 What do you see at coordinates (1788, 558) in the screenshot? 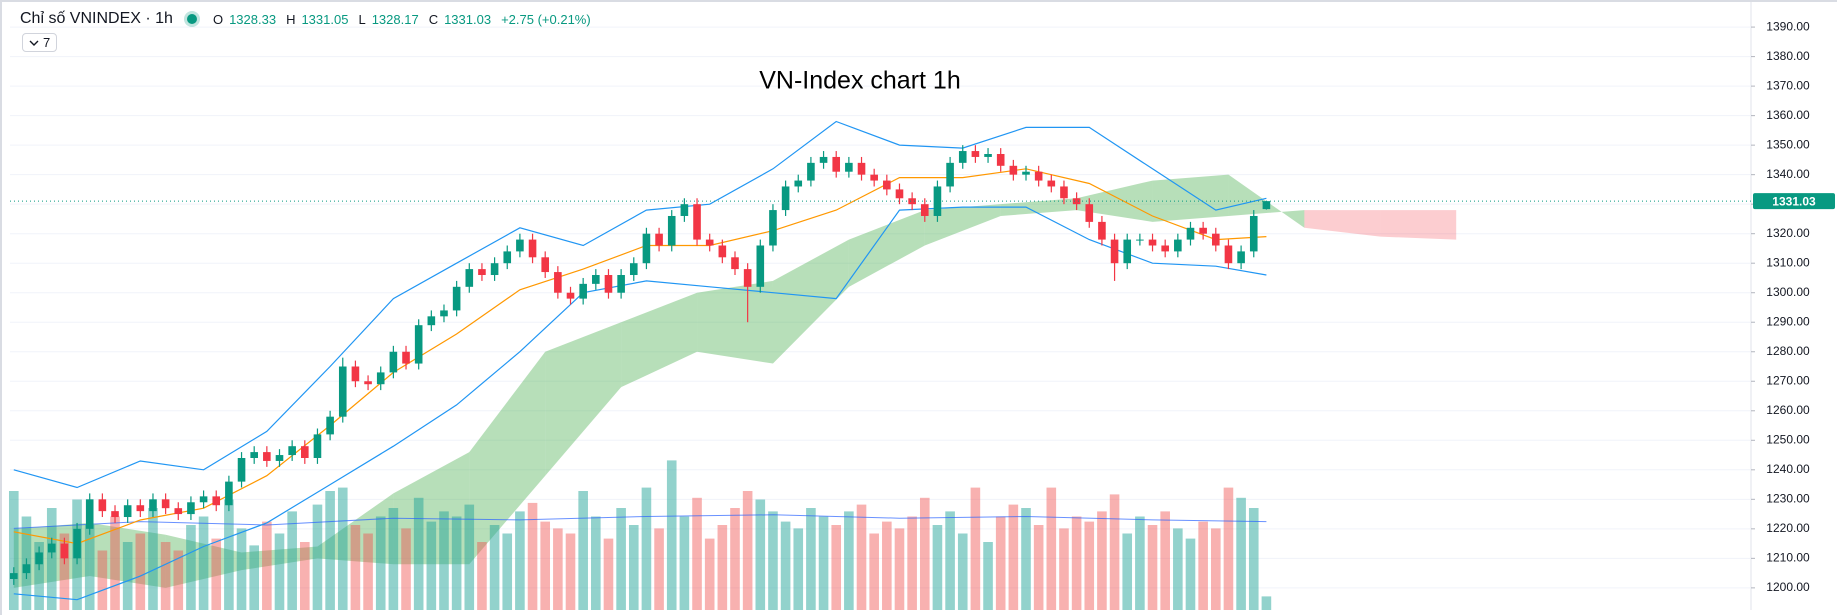
I see `y-tick-label: 1210.00` at bounding box center [1788, 558].